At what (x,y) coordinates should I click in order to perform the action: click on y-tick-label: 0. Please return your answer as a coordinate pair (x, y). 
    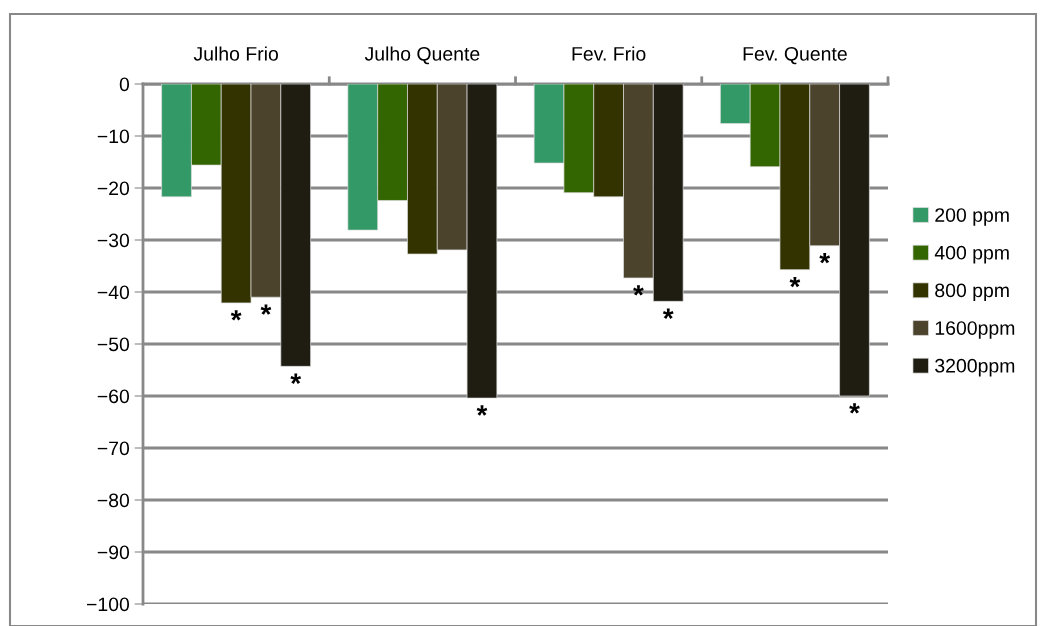
    Looking at the image, I should click on (124, 84).